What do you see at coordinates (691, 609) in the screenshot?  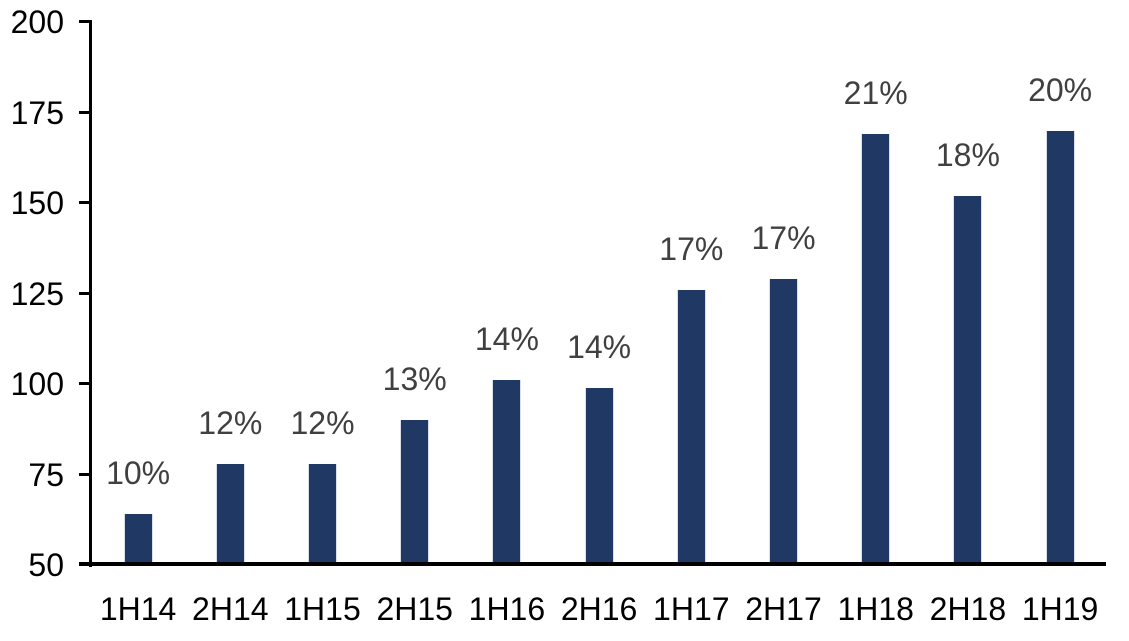 I see `x-tick-label: 1H17` at bounding box center [691, 609].